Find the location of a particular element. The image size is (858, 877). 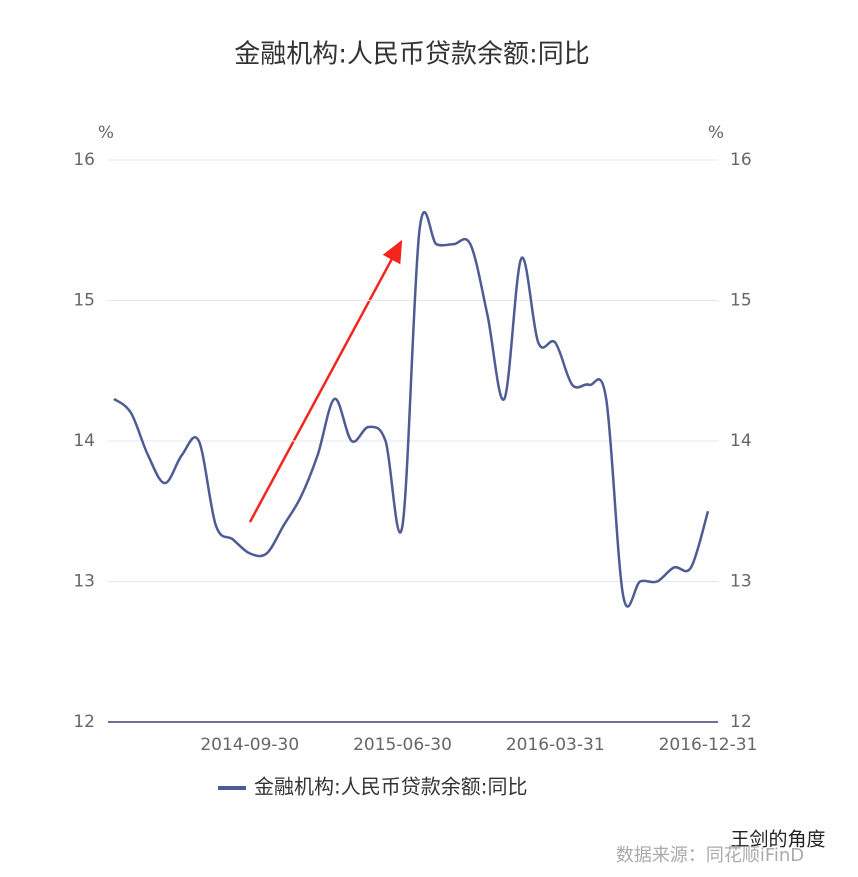

y-unit: % is located at coordinates (106, 133).